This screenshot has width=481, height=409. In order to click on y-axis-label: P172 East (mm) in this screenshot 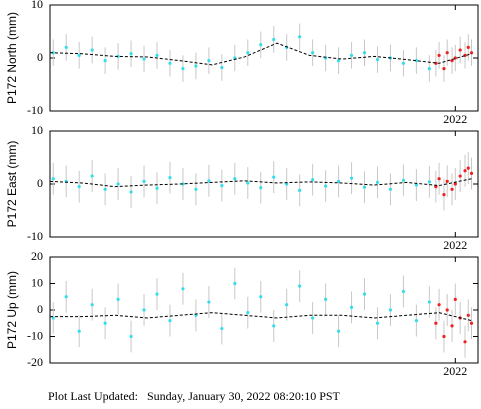, I will do `click(12, 184)`.